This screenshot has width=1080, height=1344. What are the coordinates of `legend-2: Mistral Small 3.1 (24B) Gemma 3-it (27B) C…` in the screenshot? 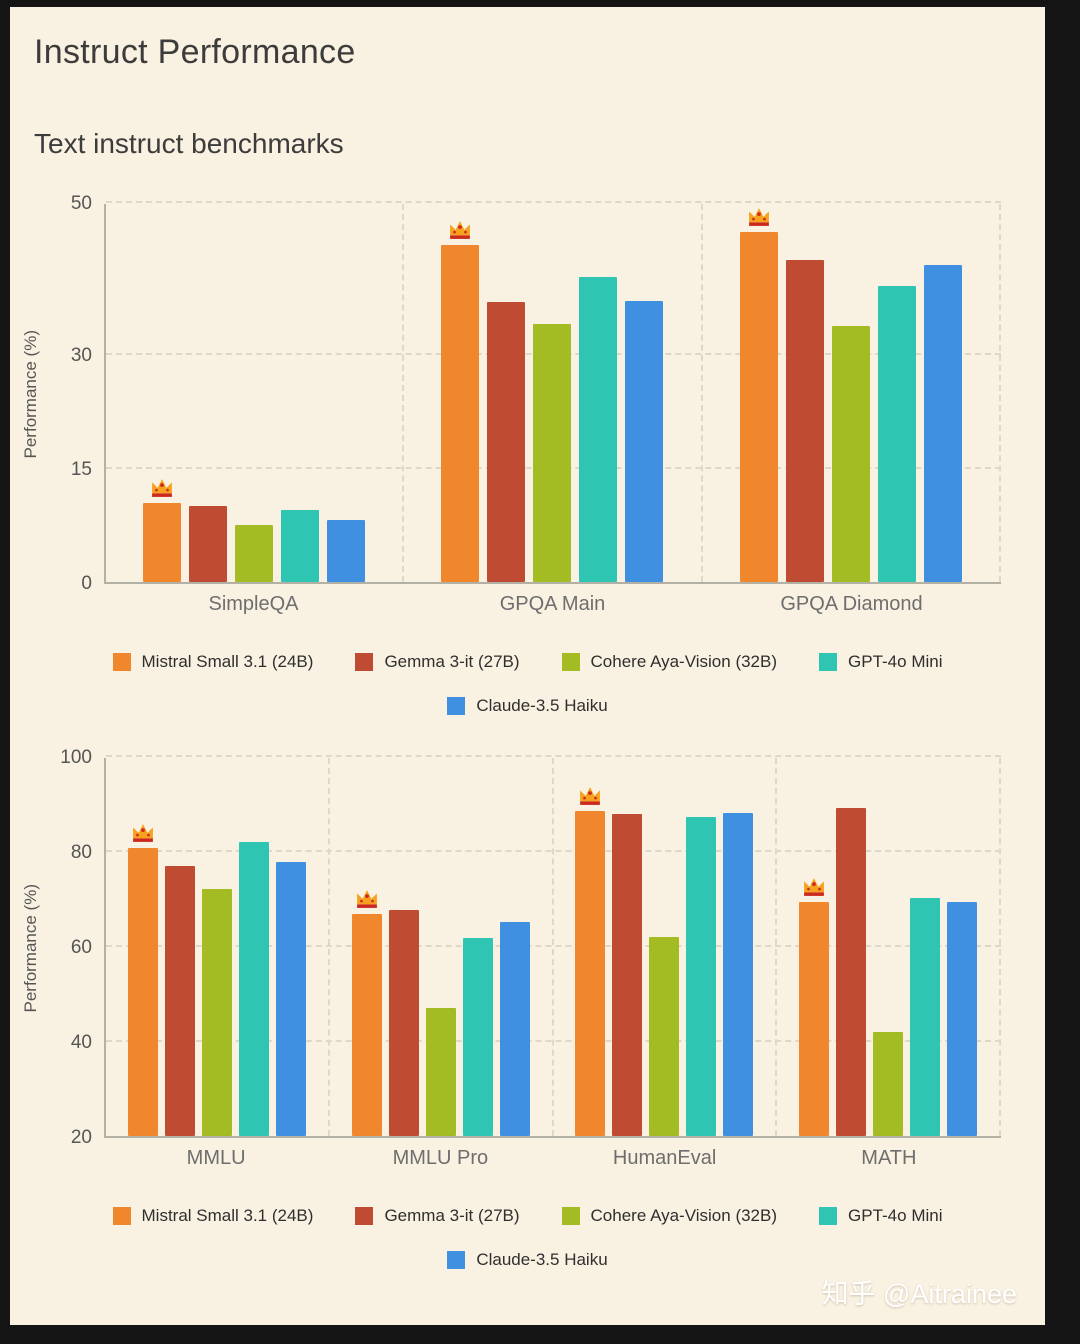 It's located at (527, 1238).